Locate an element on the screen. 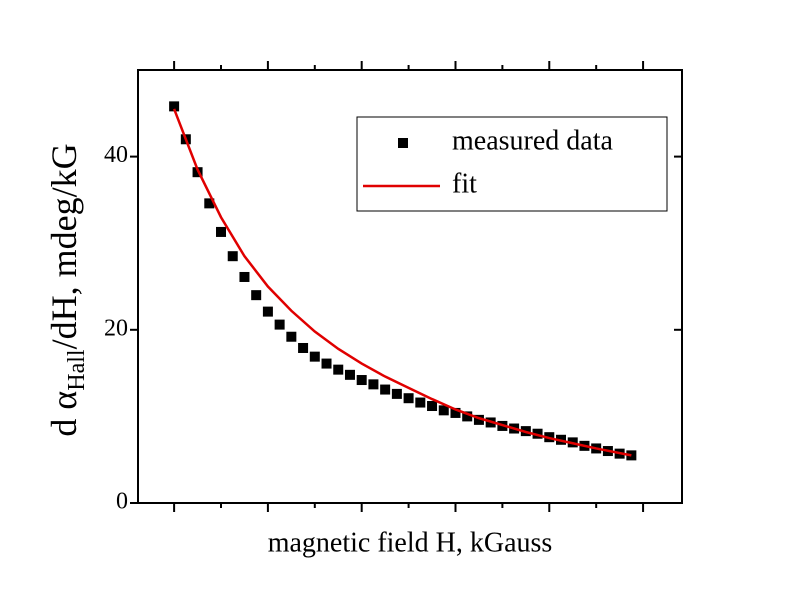  y-label-sub: Hall is located at coordinates (77, 370).